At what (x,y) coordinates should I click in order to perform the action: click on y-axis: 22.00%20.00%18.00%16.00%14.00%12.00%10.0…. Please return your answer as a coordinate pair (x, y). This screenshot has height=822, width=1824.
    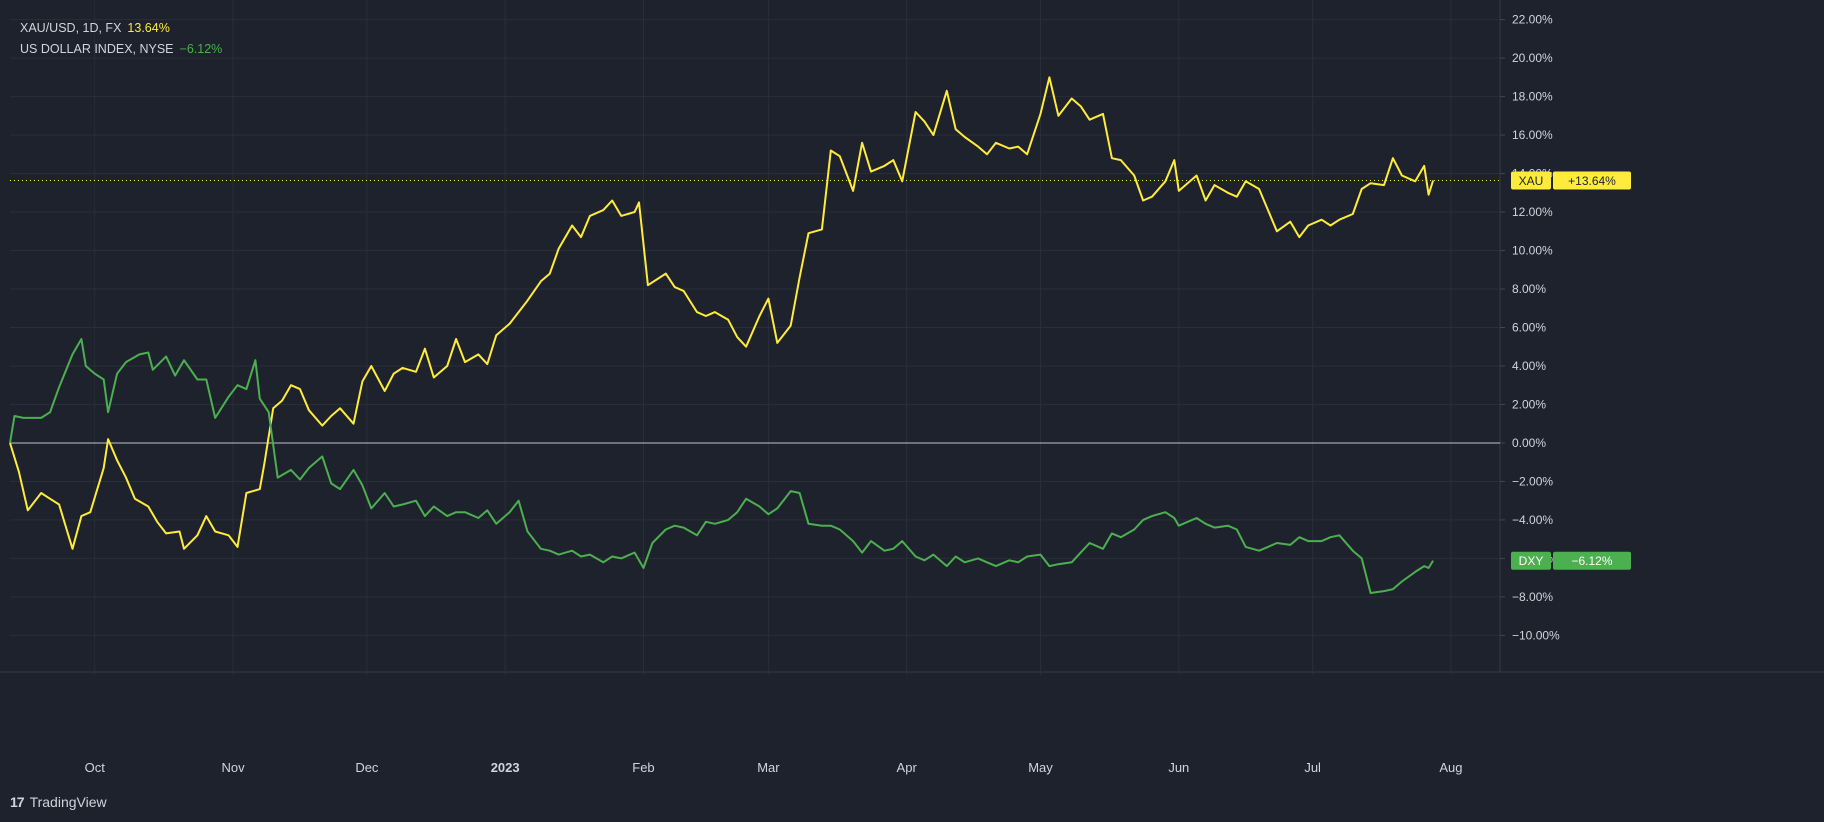
    Looking at the image, I should click on (1530, 327).